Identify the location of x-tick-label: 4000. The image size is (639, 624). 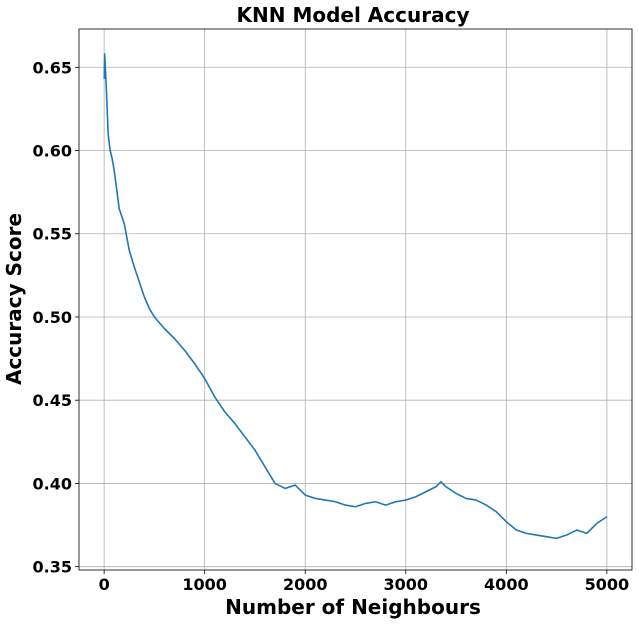
(506, 584).